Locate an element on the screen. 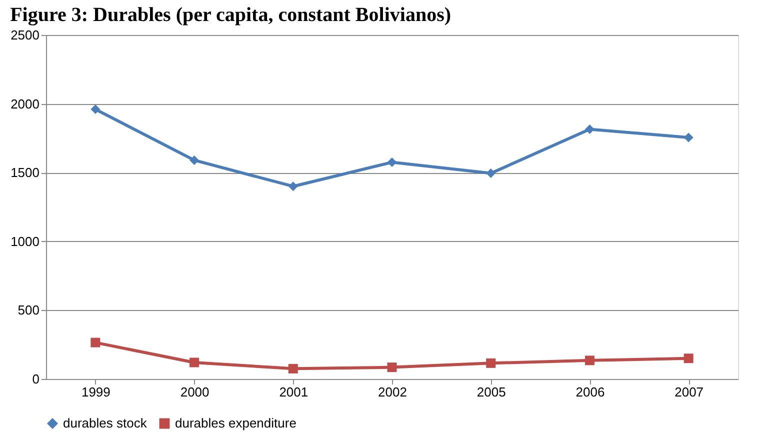  legend-label: durables stock is located at coordinates (105, 423).